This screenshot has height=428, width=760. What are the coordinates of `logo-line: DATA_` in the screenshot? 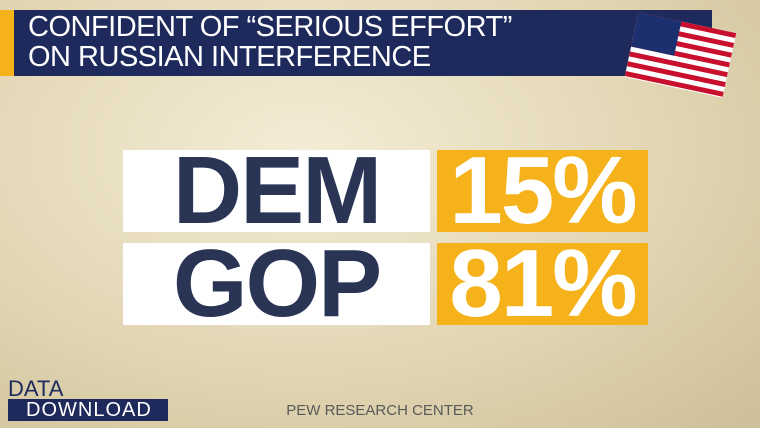 It's located at (42, 388).